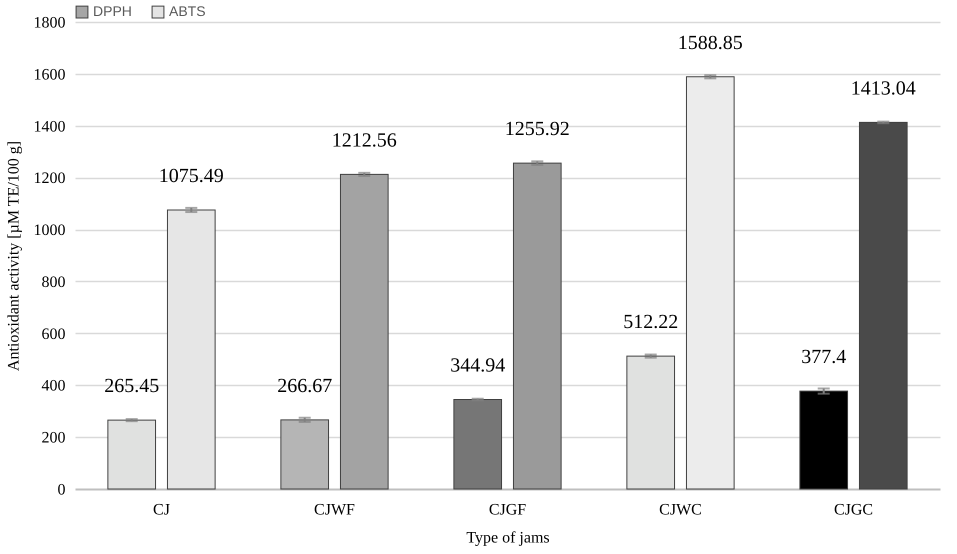 The height and width of the screenshot is (554, 957). What do you see at coordinates (191, 175) in the screenshot?
I see `data-label: 1075.49` at bounding box center [191, 175].